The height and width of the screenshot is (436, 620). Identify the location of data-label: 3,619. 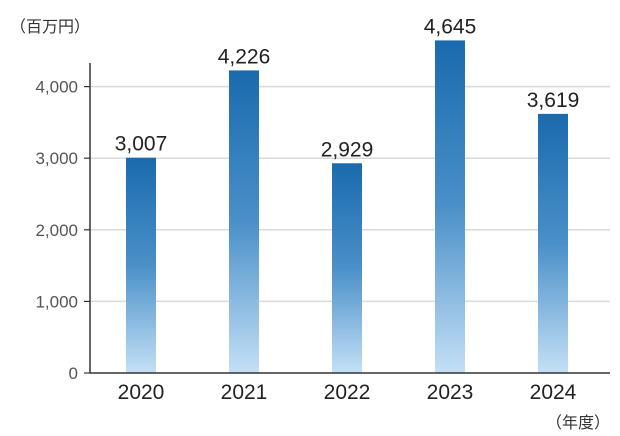
(553, 100).